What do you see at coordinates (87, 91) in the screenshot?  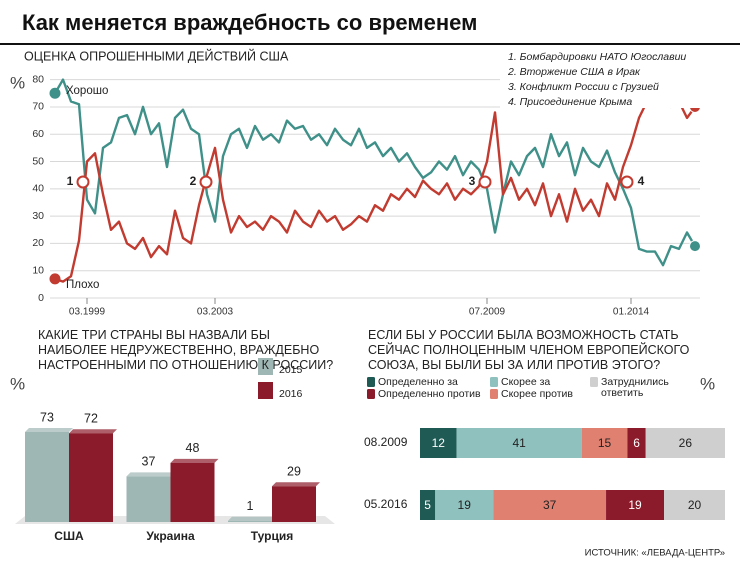 I see `series-label: Хорошо` at bounding box center [87, 91].